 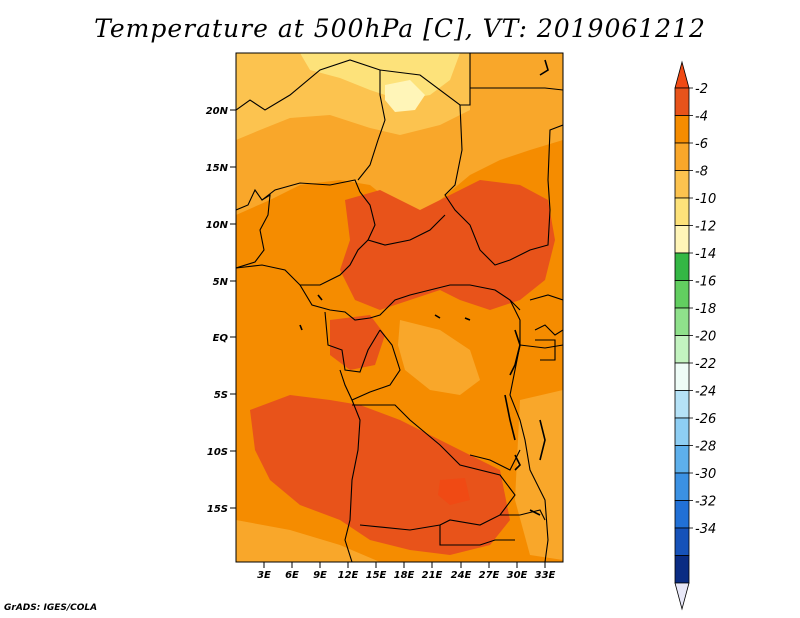 What do you see at coordinates (221, 310) in the screenshot?
I see `lat-ticks: 20N 15N 10N 5N EQ 5S 10S 15S` at bounding box center [221, 310].